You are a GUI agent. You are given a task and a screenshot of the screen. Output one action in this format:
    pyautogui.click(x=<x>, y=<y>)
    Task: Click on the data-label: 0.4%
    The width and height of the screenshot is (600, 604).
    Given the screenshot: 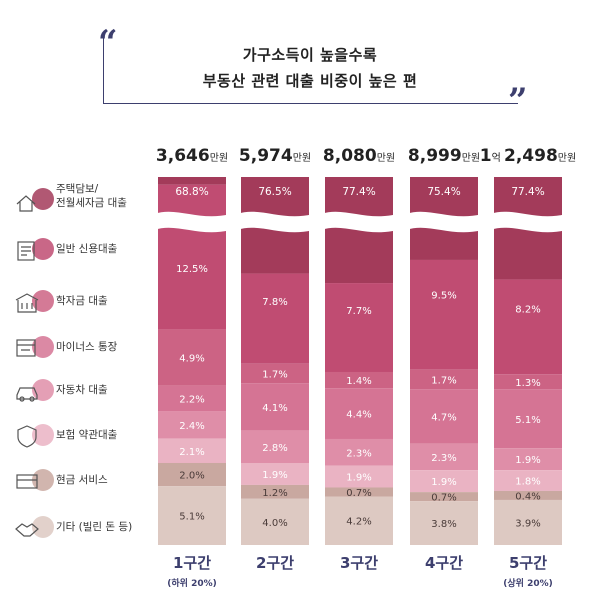 What is the action you would take?
    pyautogui.click(x=527, y=496)
    